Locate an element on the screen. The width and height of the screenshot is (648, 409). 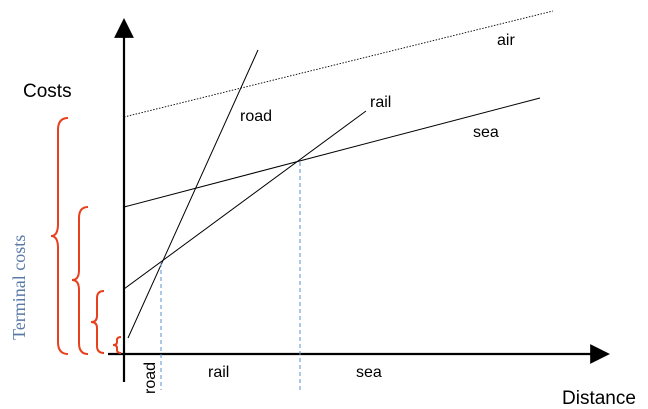
zone-road-label: road is located at coordinates (150, 378).